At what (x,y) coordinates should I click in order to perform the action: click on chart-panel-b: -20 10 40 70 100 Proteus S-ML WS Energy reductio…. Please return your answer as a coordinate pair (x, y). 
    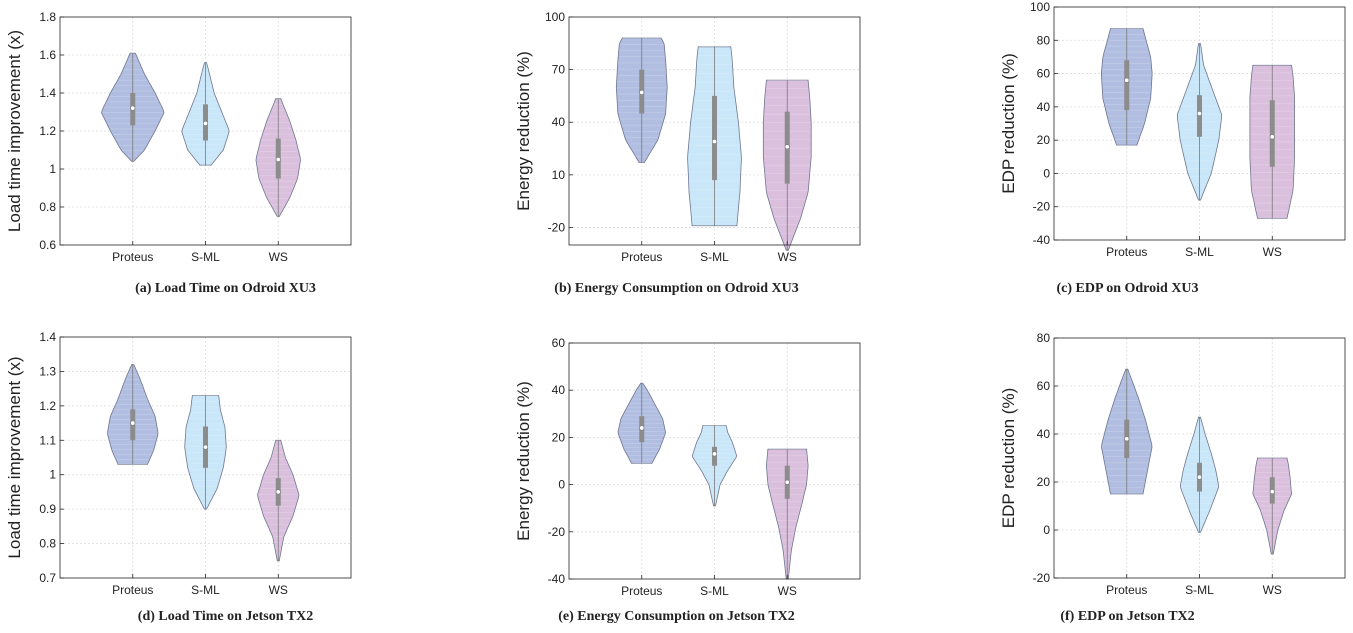
    Looking at the image, I should click on (687, 137).